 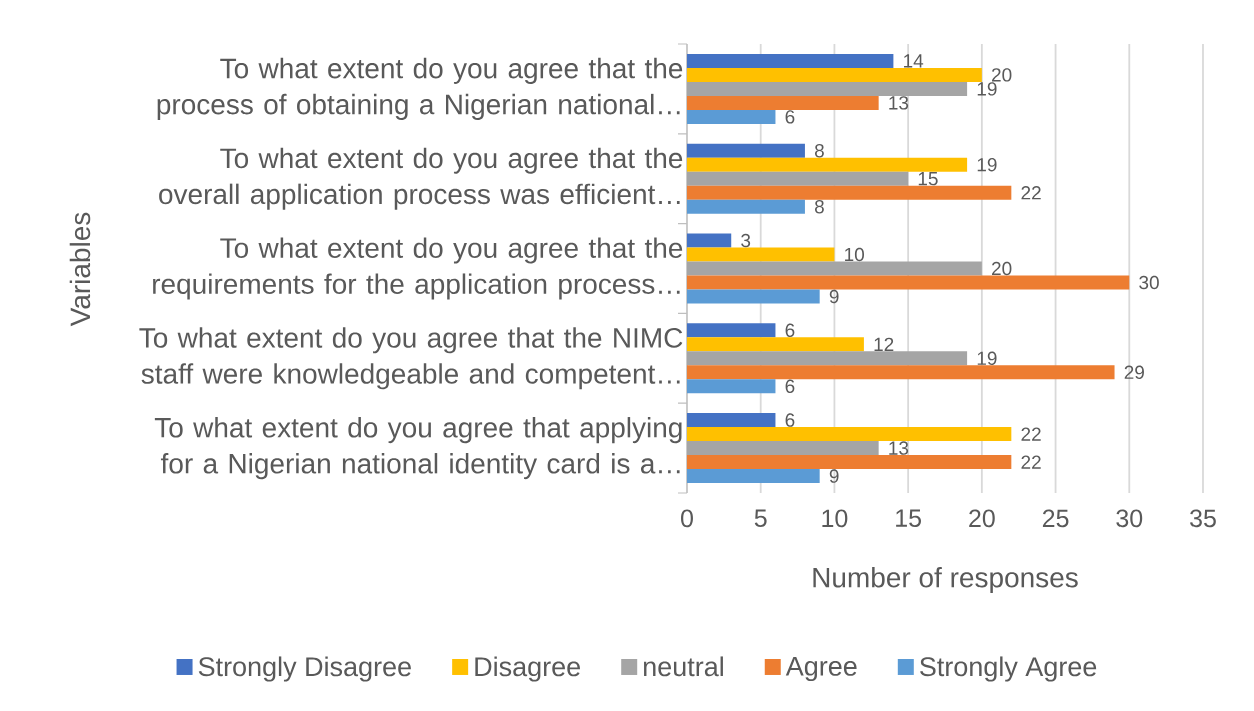 What do you see at coordinates (683, 666) in the screenshot?
I see `legend-label: neutral` at bounding box center [683, 666].